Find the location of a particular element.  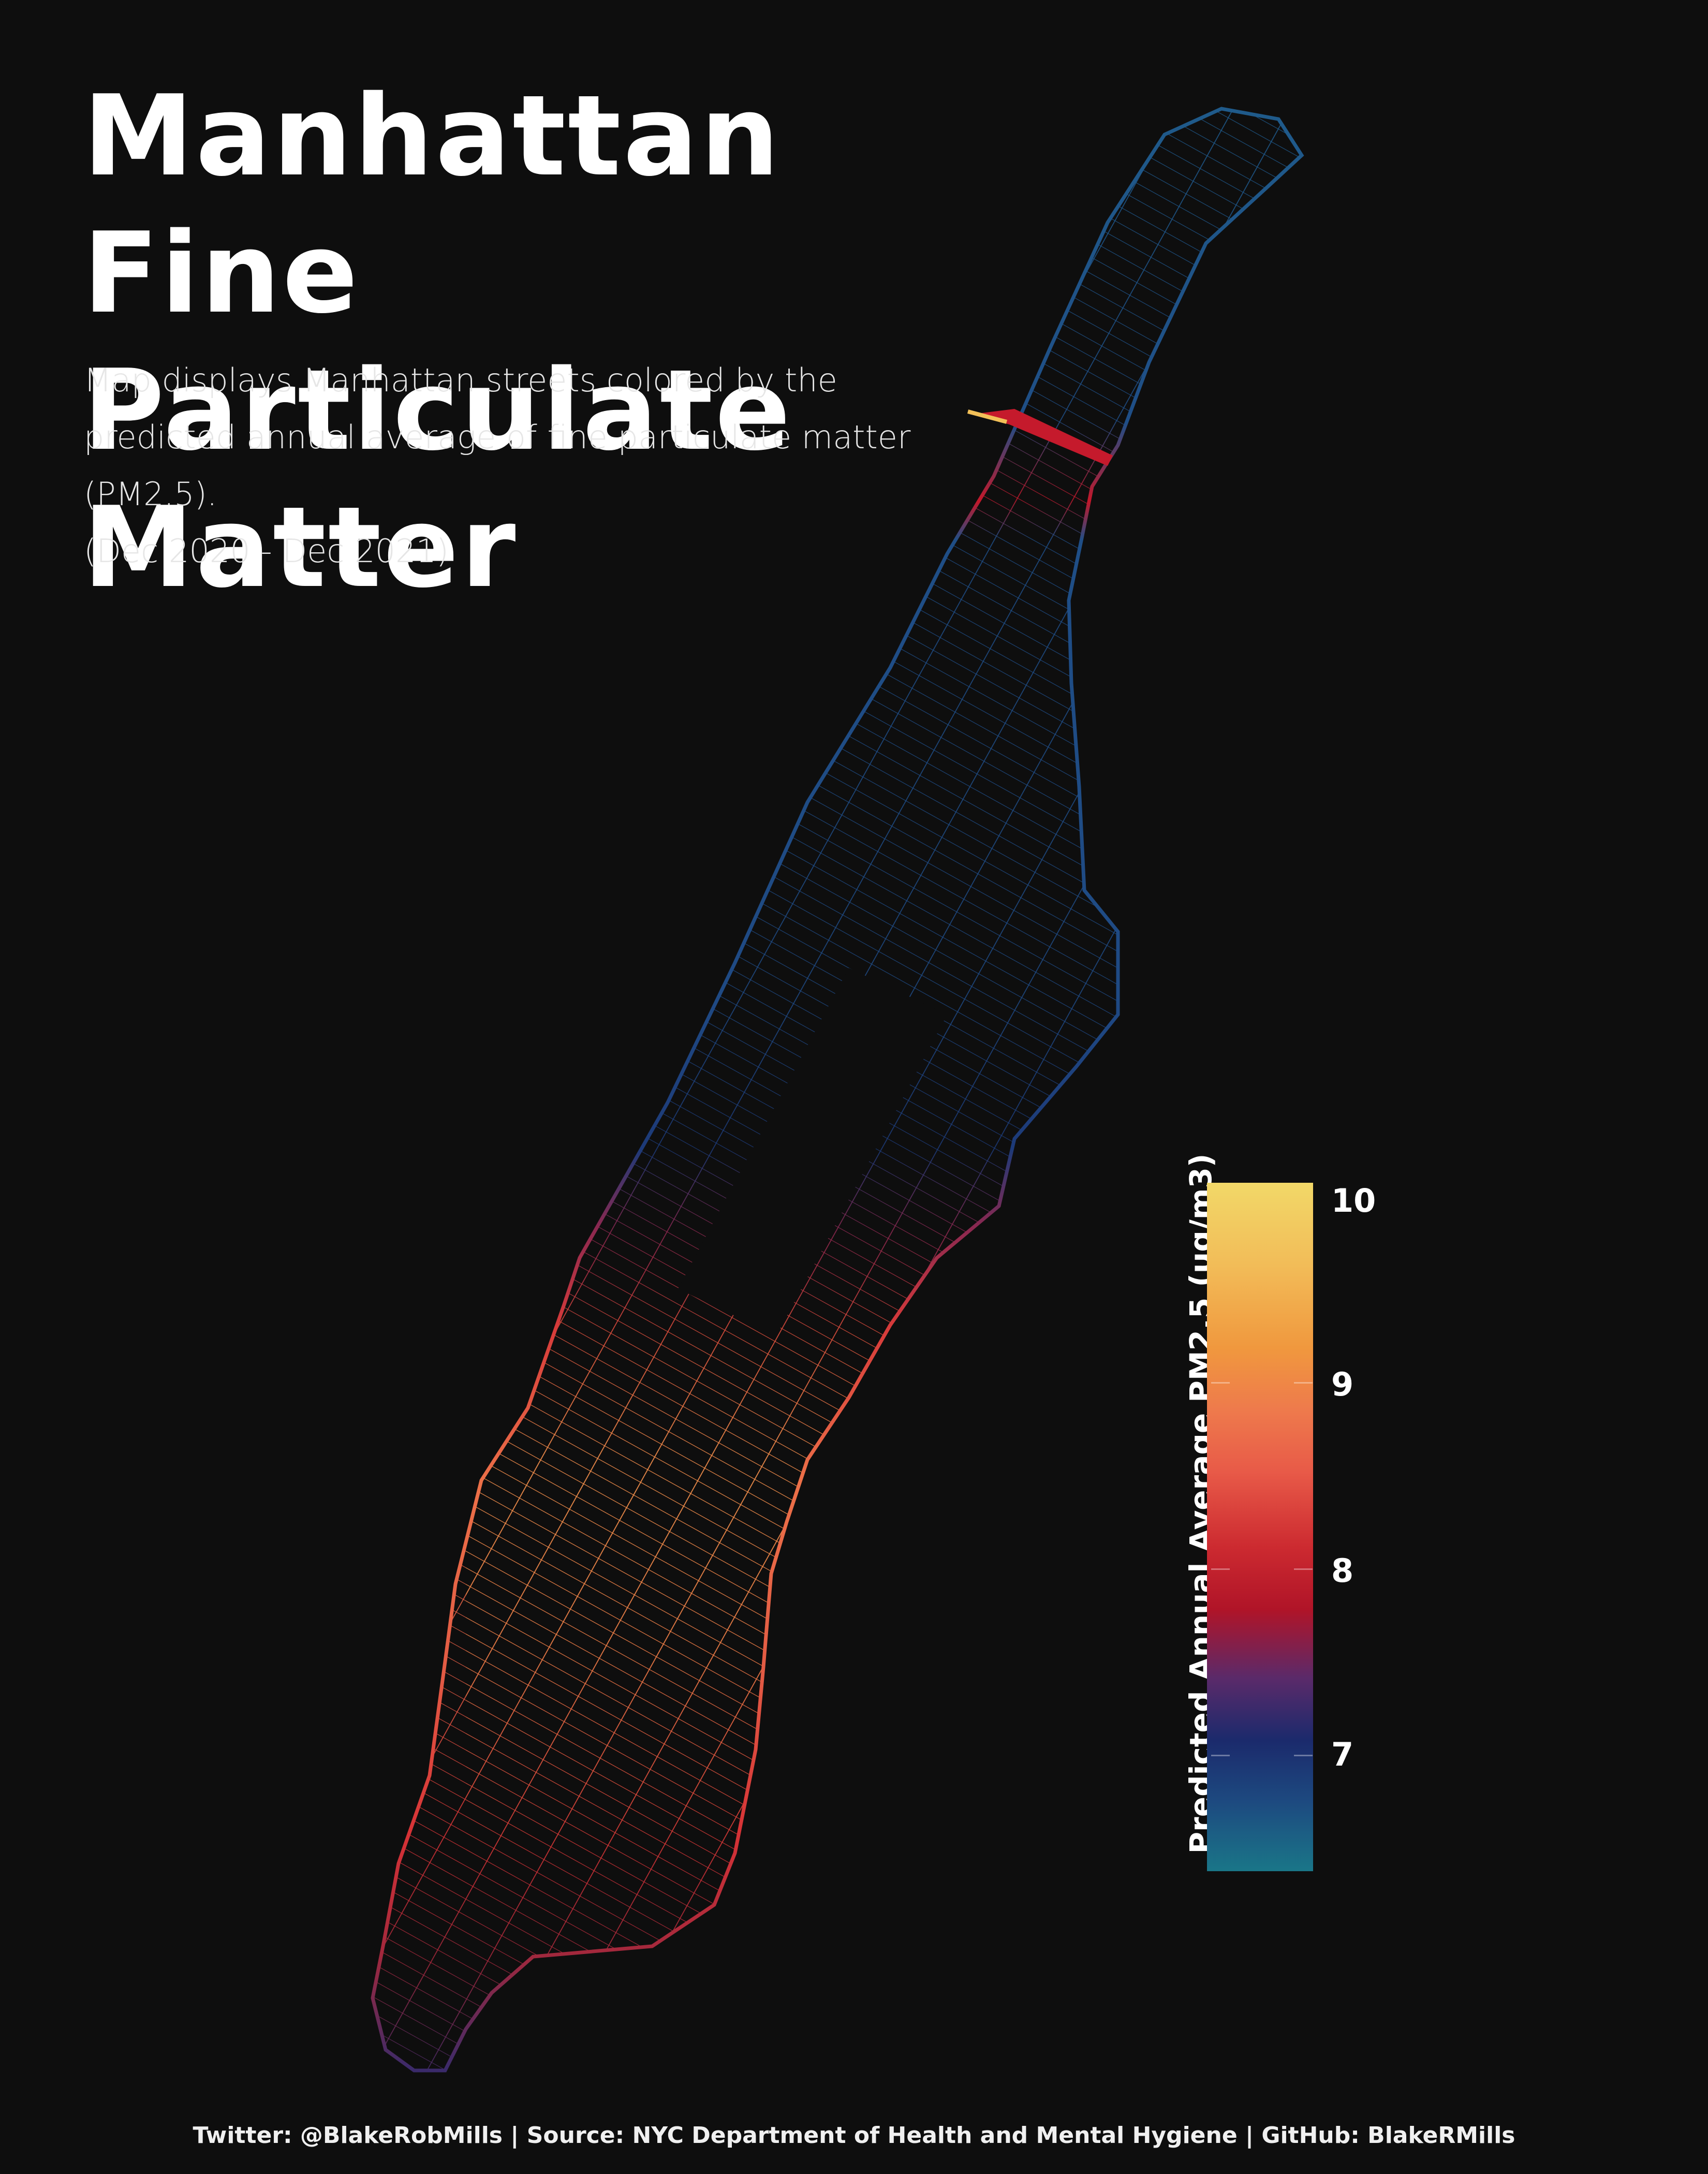

subtitle-line-3: (Dec 2020 - Dec 2021) is located at coordinates (266, 551).